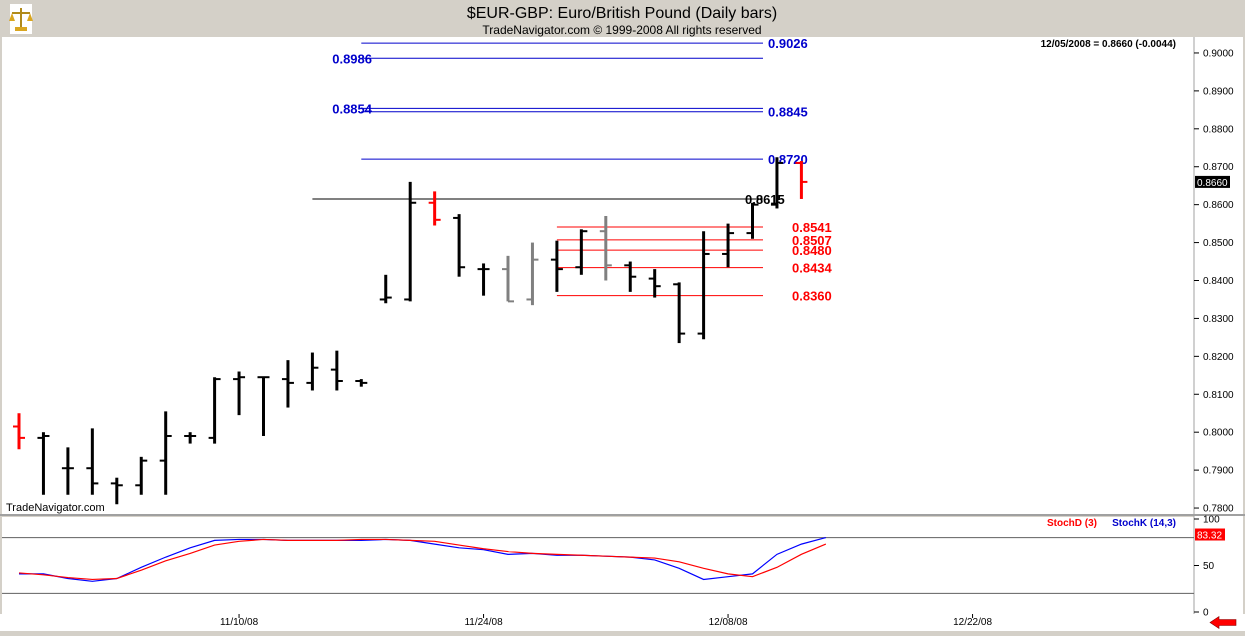  Describe the element at coordinates (1218, 395) in the screenshot. I see `price-tick-label: 0.8100` at that location.